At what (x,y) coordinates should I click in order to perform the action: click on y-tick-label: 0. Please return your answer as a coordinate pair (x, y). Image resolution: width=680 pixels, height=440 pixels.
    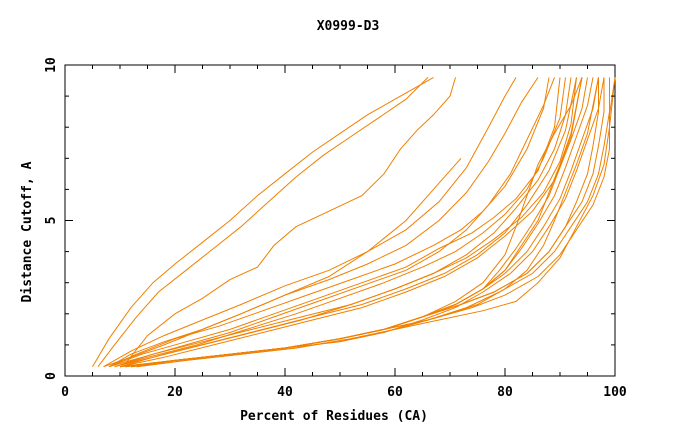
    Looking at the image, I should click on (51, 376).